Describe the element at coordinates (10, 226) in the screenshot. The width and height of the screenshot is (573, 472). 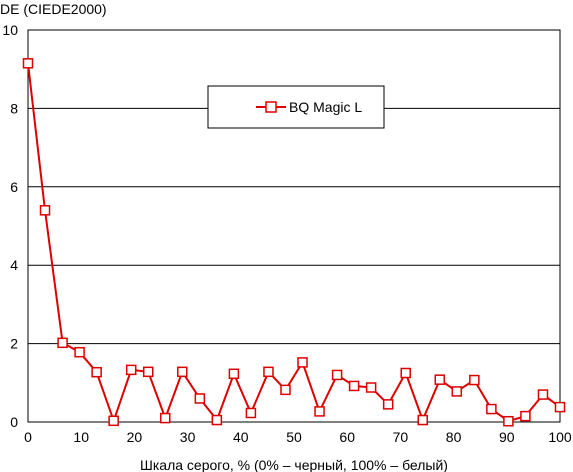
I see `y-axis: 0 2 4 6 8 10` at that location.